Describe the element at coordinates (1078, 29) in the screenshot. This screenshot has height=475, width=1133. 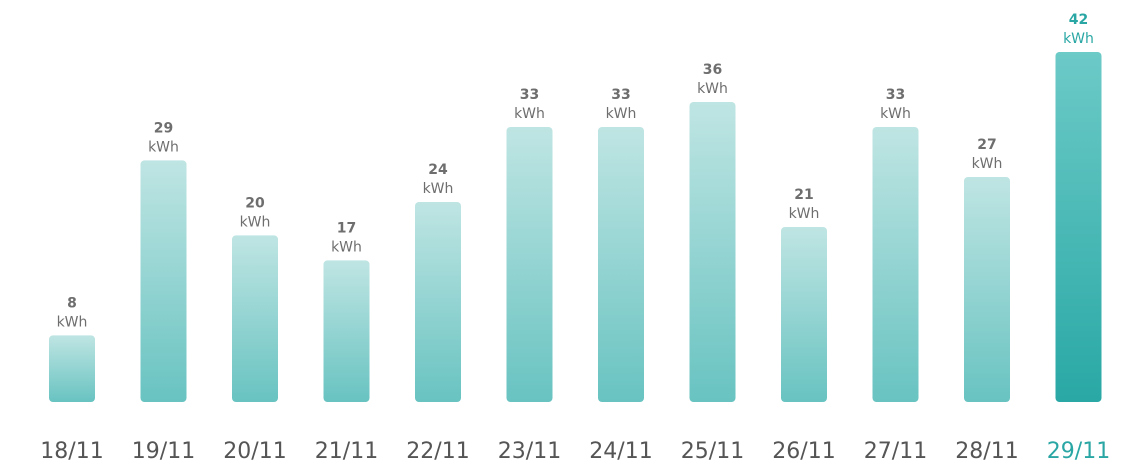
I see `data-label-29-11: 42 kWh` at that location.